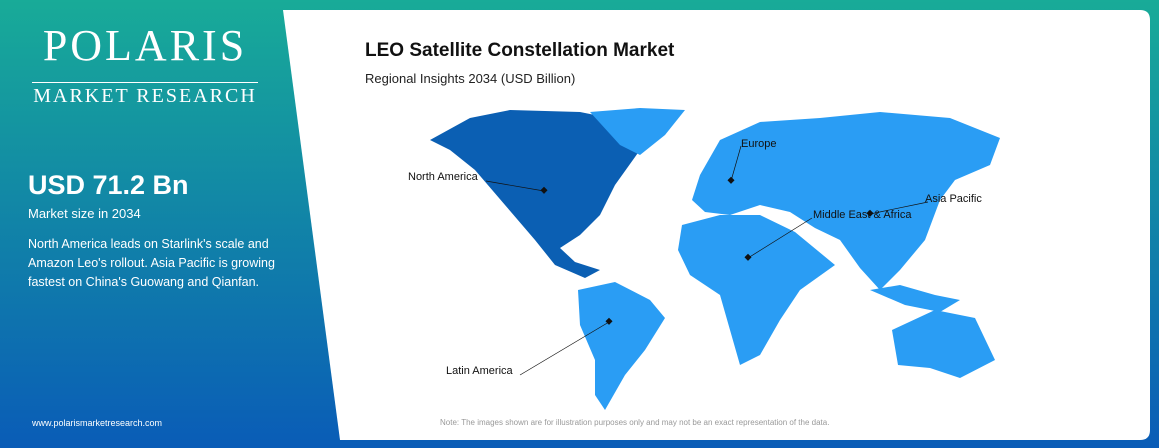 The width and height of the screenshot is (1159, 448). I want to click on region-label: Latin America, so click(480, 371).